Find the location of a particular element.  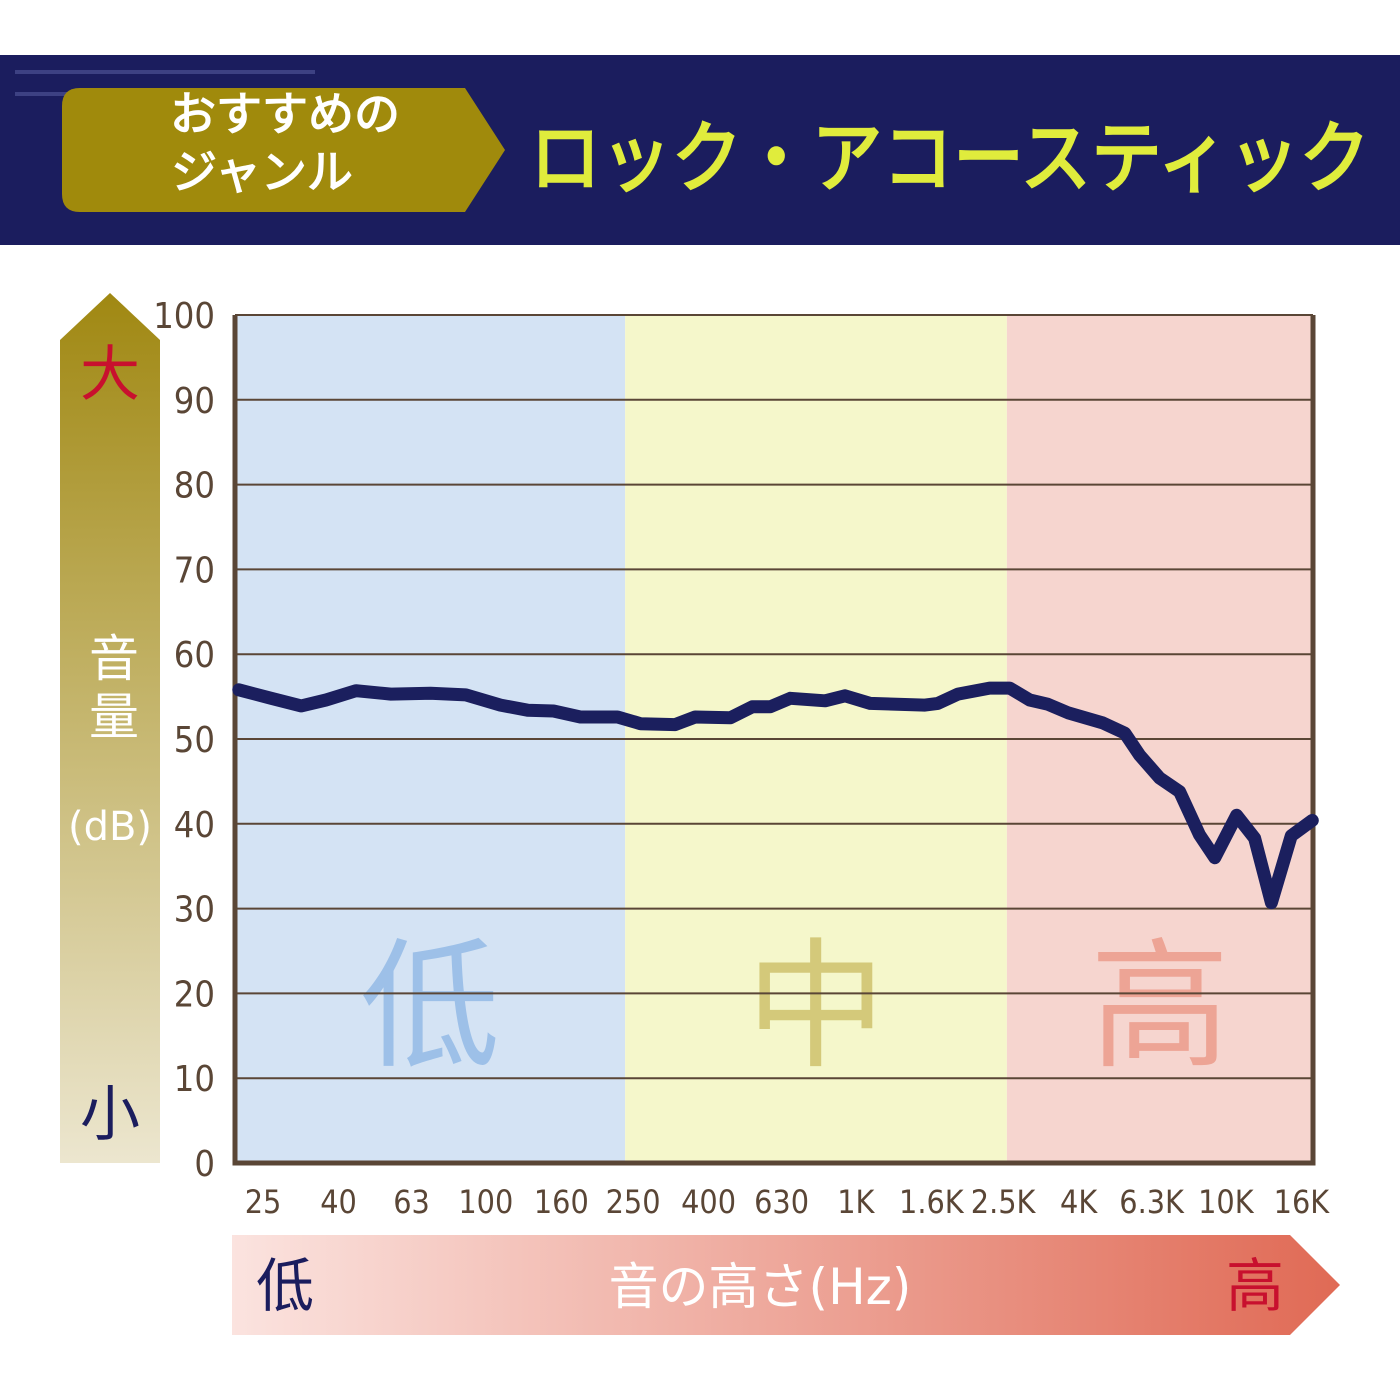

x-tick-label: 6.3K is located at coordinates (1152, 1202).